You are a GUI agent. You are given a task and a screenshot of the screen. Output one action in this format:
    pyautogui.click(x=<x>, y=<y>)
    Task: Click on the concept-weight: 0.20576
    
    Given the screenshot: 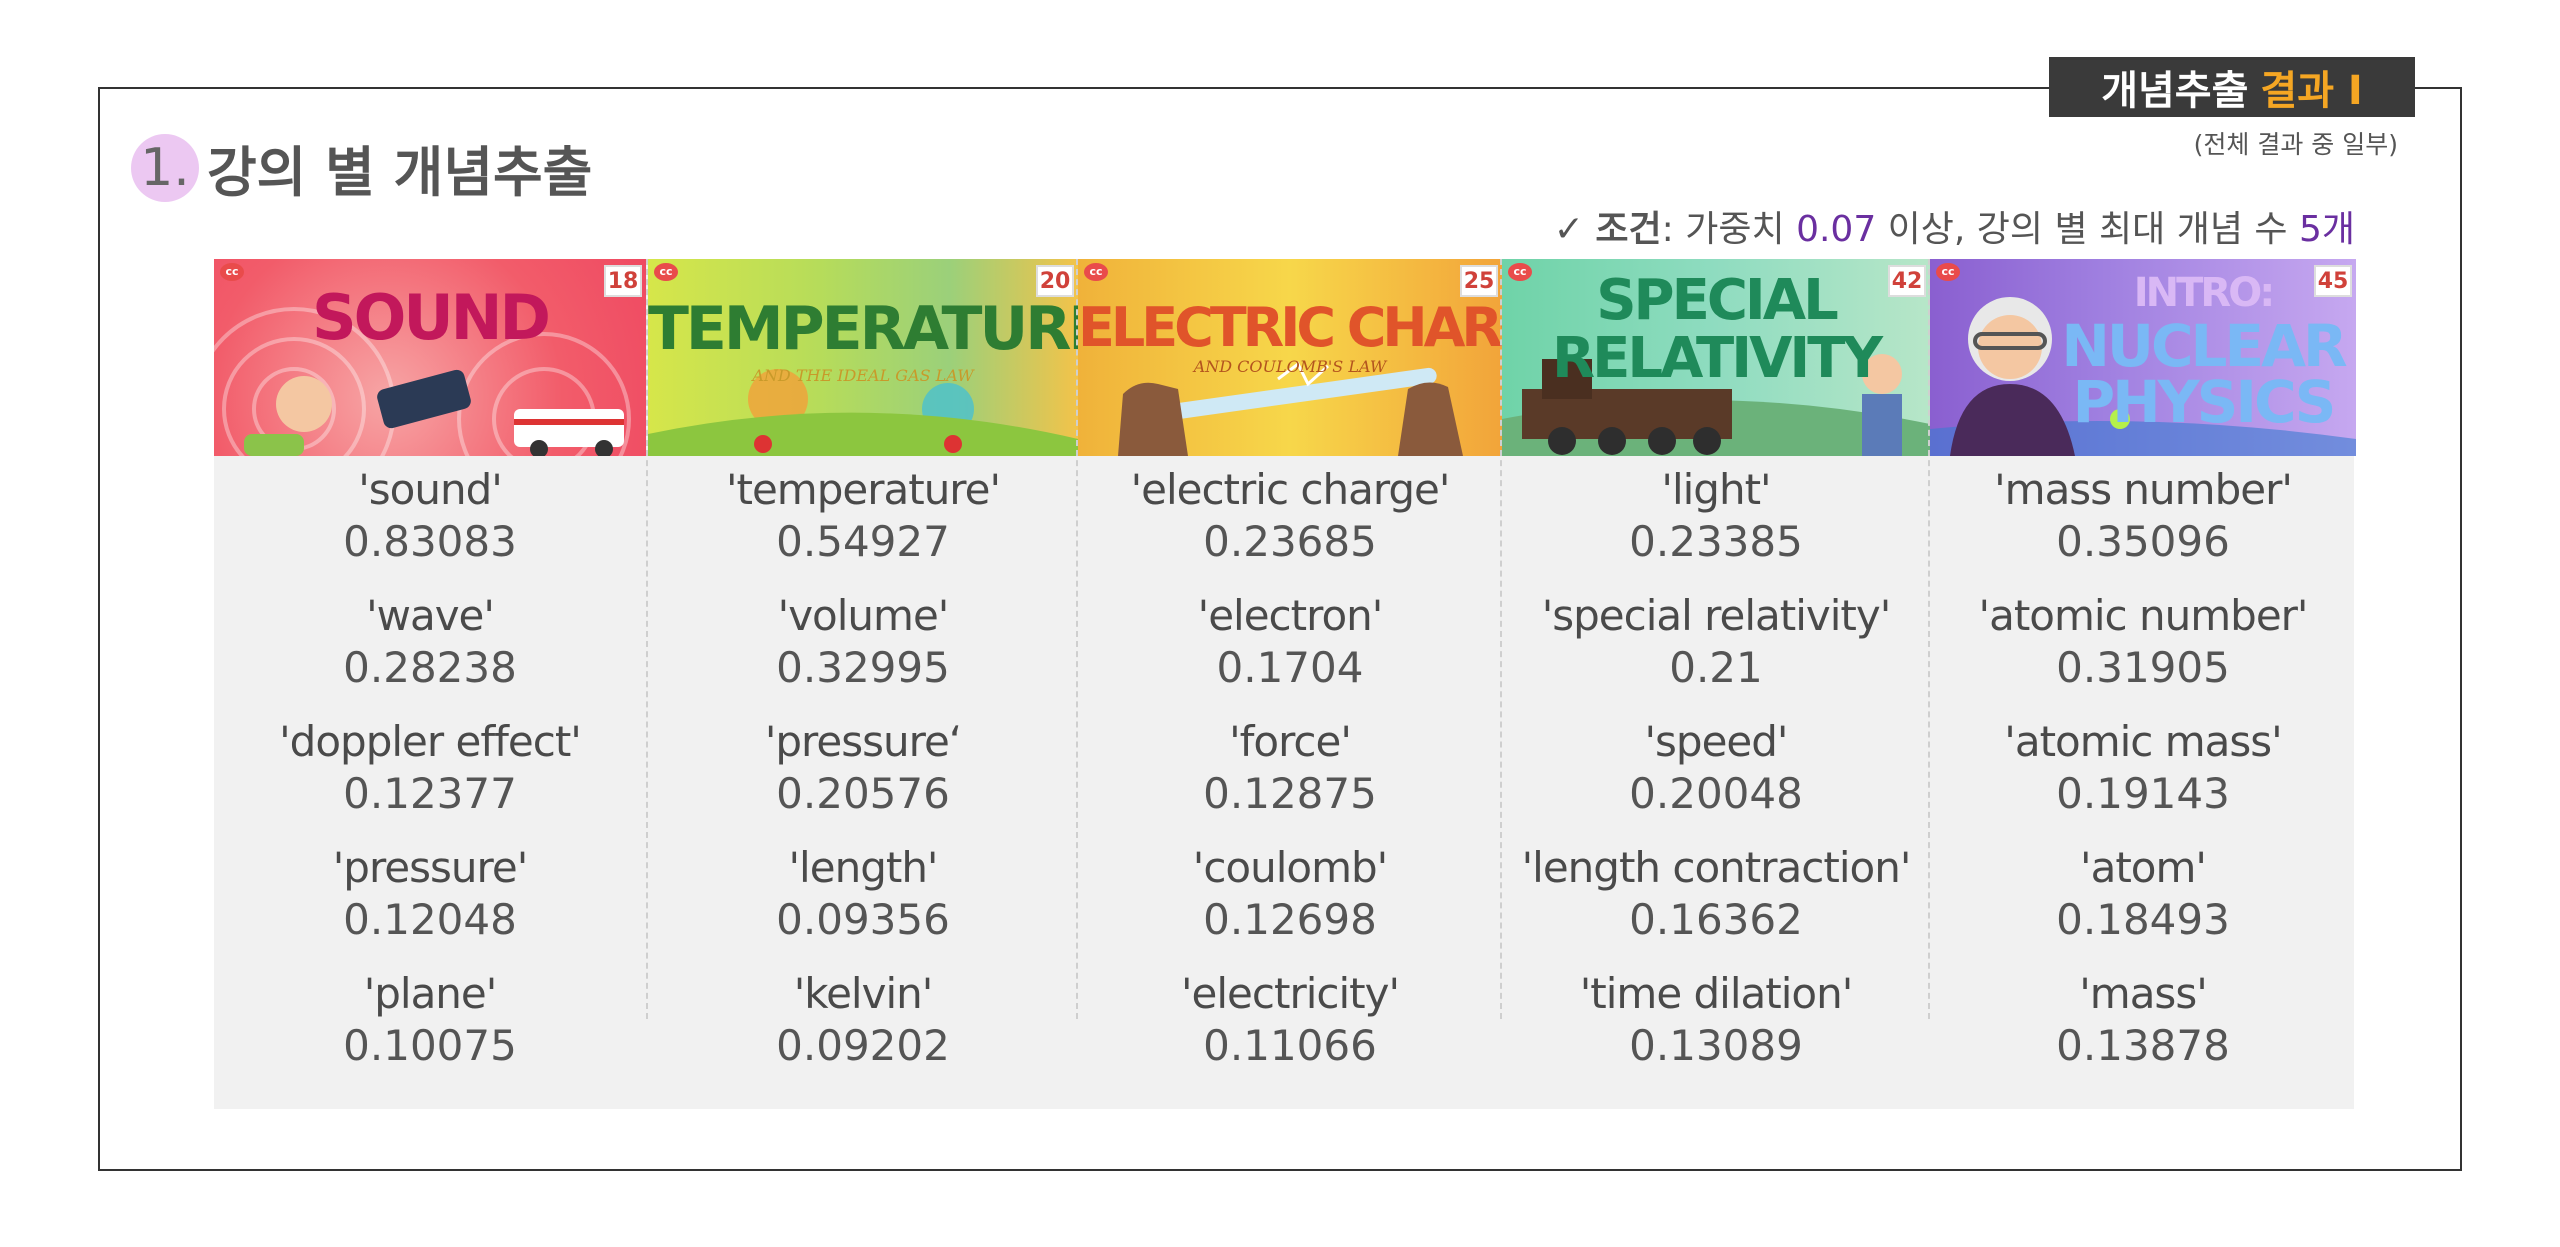 What is the action you would take?
    pyautogui.click(x=863, y=793)
    